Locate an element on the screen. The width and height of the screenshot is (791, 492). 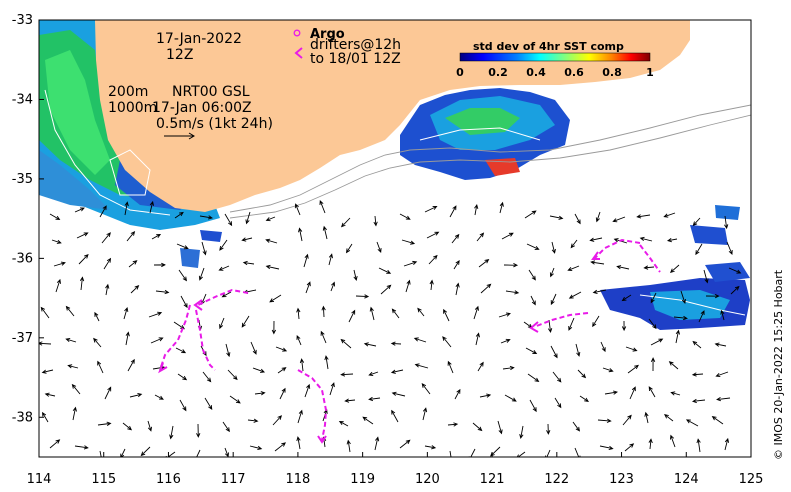
sst-swath-east is located at coordinates (675, 267).